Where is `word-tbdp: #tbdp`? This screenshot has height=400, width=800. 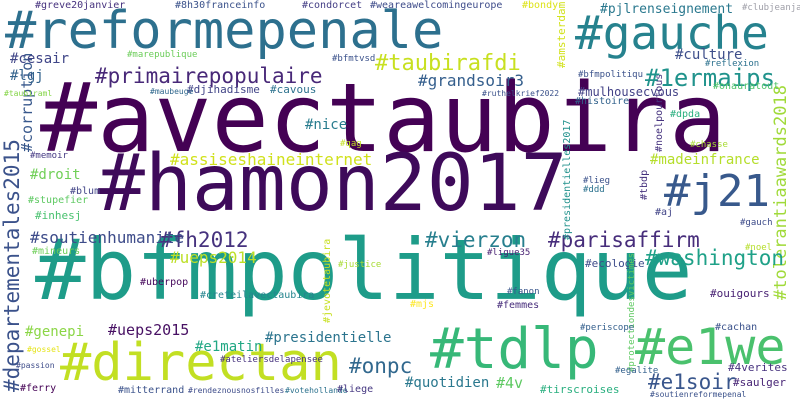 word-tbdp: #tbdp is located at coordinates (644, 184).